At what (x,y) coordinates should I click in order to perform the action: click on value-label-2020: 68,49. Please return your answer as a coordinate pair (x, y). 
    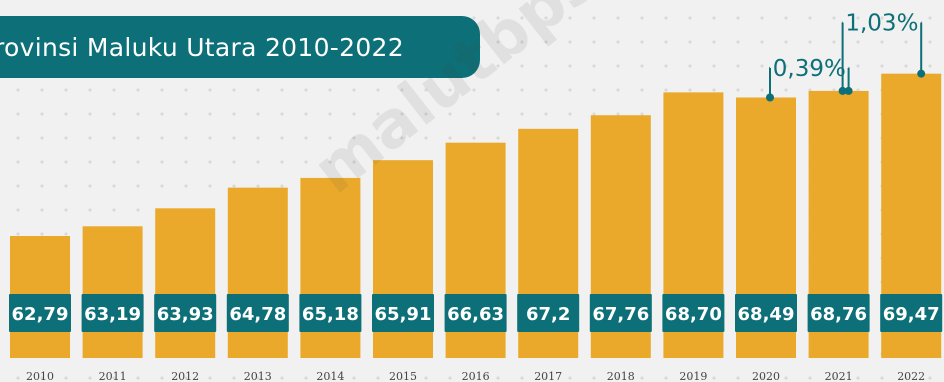
    Looking at the image, I should click on (766, 314).